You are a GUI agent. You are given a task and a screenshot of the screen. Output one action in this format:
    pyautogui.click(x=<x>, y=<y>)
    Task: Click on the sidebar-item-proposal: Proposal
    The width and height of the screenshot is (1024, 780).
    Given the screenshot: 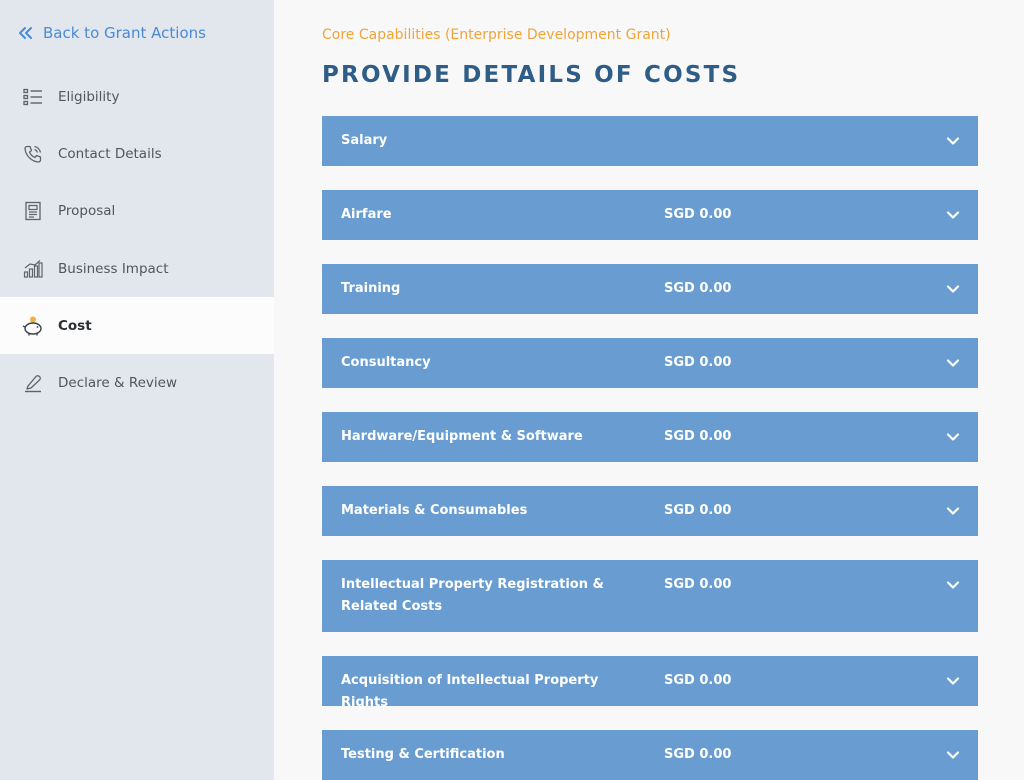 What is the action you would take?
    pyautogui.click(x=137, y=210)
    